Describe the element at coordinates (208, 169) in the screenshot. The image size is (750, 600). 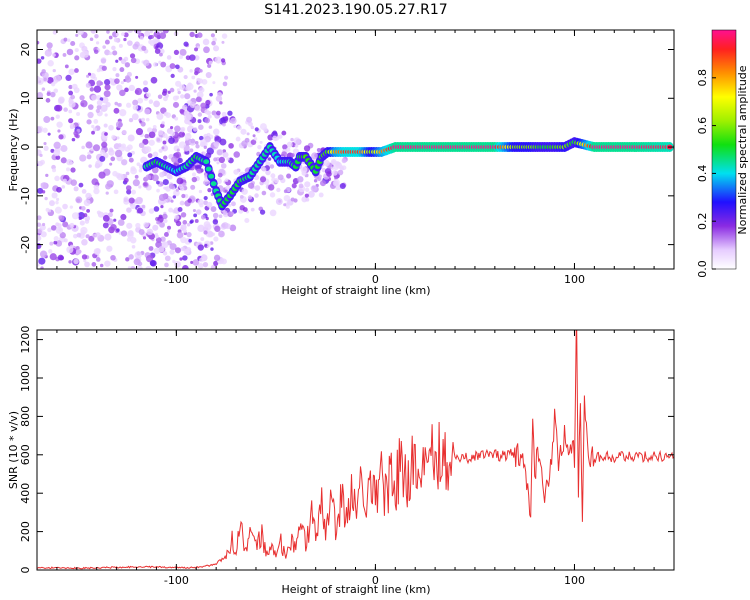
I see `spectrogram-ridge-cell` at that location.